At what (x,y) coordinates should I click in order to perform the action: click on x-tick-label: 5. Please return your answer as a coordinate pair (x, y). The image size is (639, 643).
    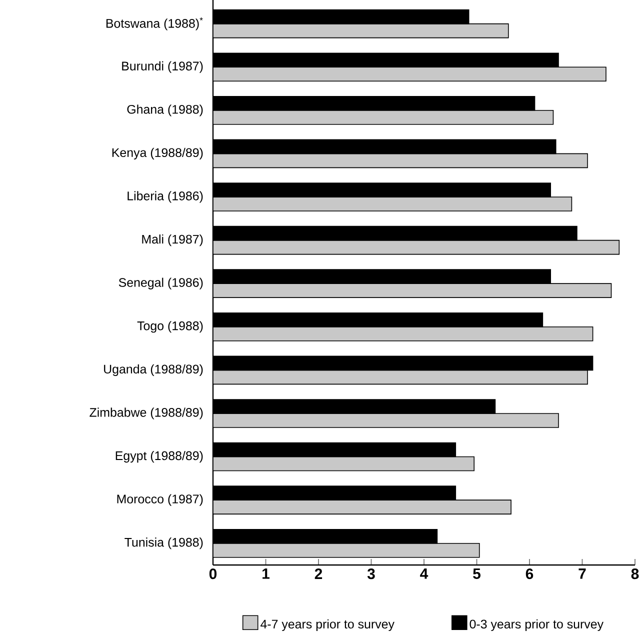
    Looking at the image, I should click on (476, 573).